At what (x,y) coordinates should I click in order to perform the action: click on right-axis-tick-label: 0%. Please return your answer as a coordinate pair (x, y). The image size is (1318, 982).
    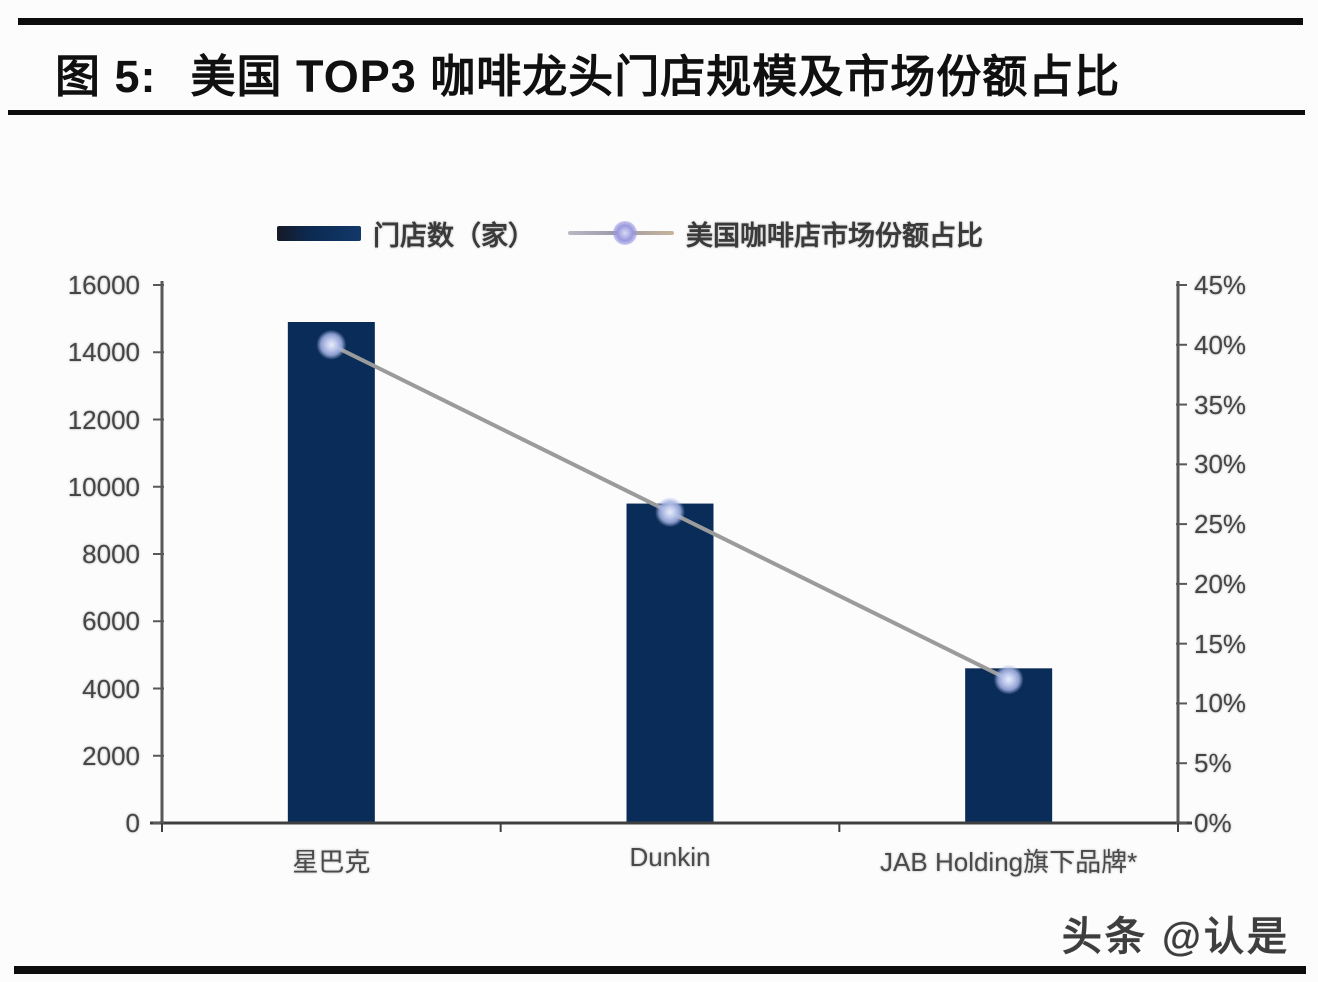
    Looking at the image, I should click on (1213, 823).